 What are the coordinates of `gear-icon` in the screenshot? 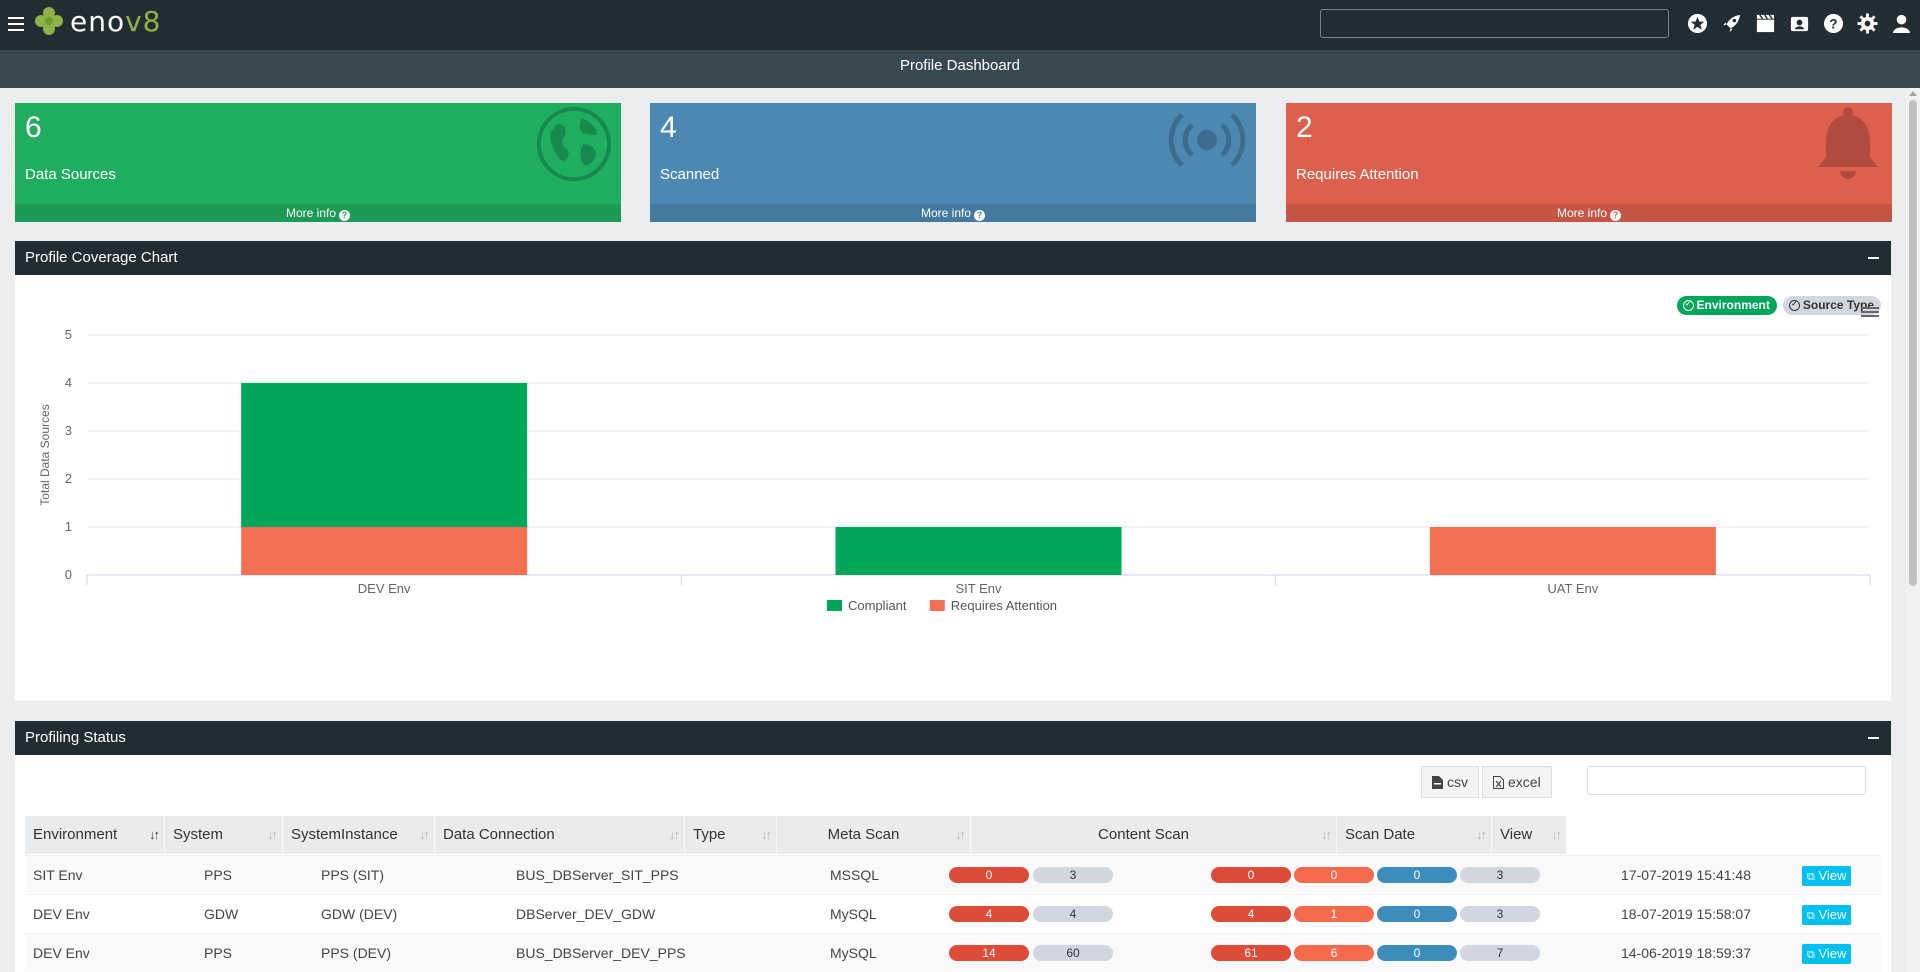 It's located at (1867, 23).